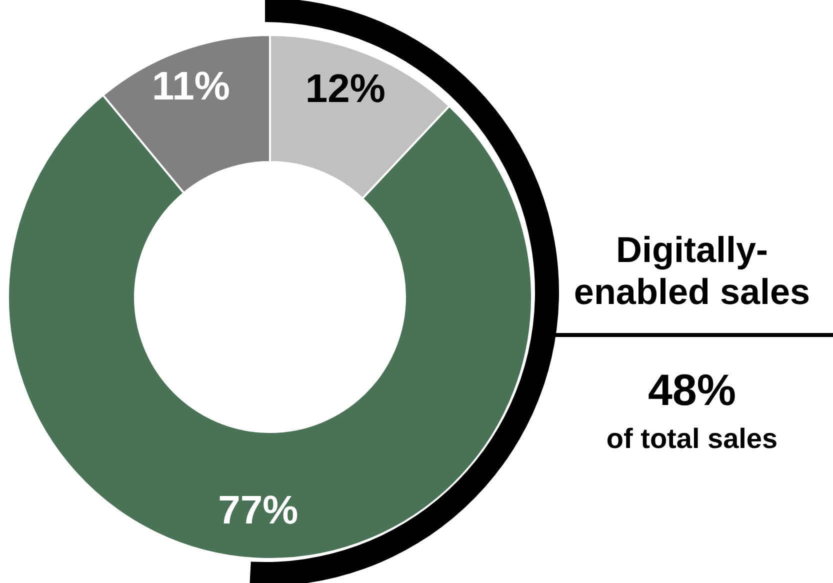 The height and width of the screenshot is (583, 833). Describe the element at coordinates (692, 270) in the screenshot. I see `text: Digitally- enabled sales` at that location.